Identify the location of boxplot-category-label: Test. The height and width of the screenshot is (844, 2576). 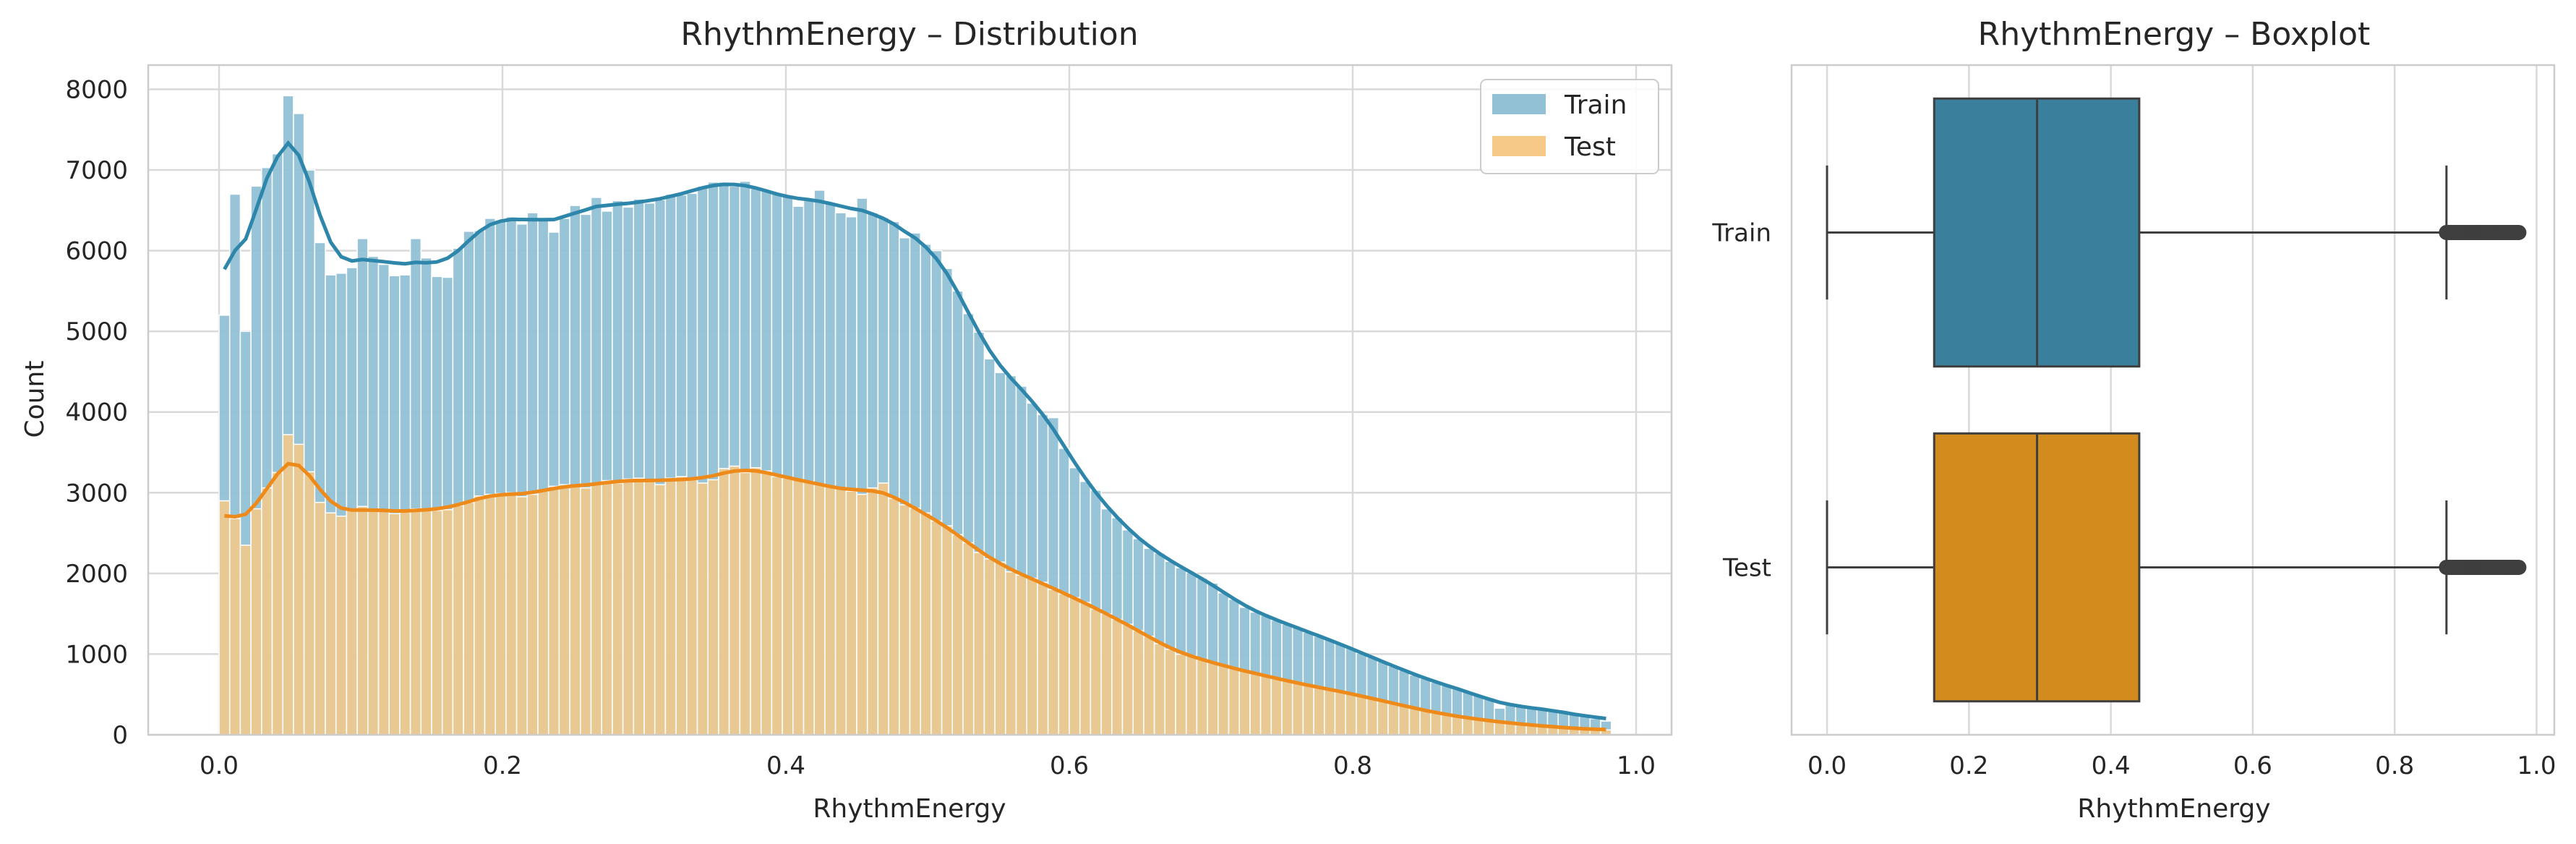
(1747, 568).